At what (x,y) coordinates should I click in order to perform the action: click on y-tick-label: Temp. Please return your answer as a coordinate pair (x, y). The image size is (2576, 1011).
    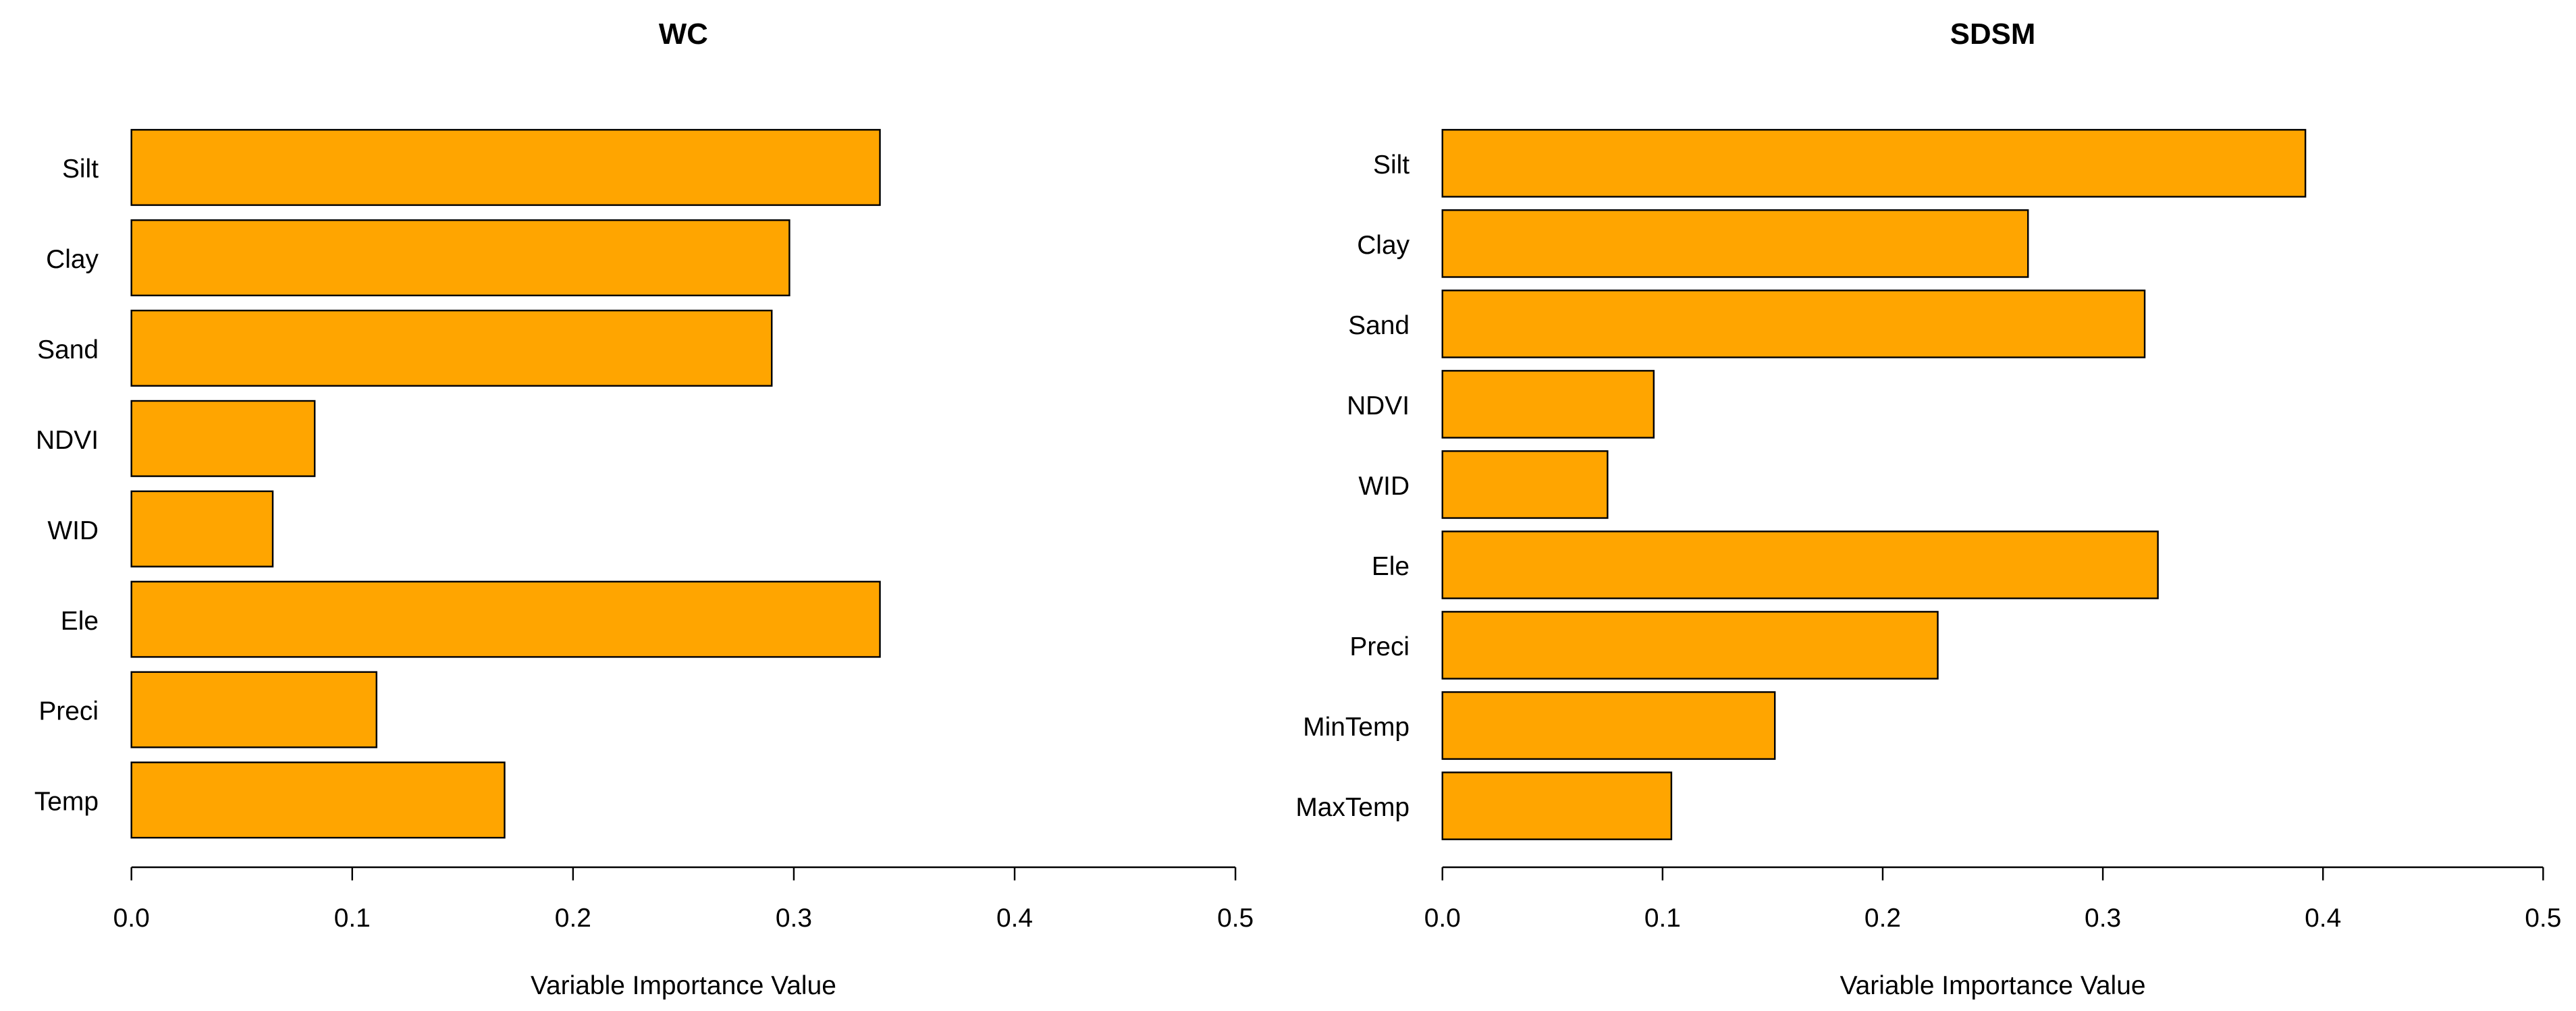
    Looking at the image, I should click on (66, 802).